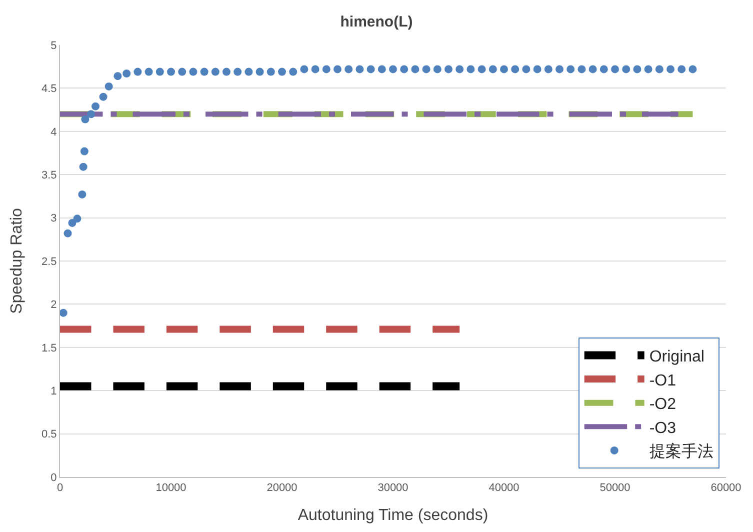 The width and height of the screenshot is (753, 532). I want to click on y-tick-label: 3, so click(53, 218).